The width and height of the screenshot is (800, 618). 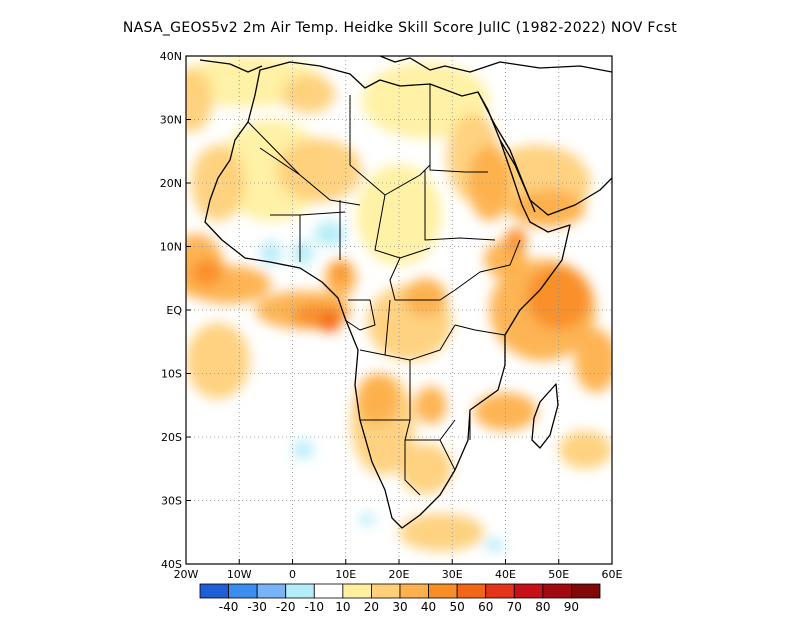 What do you see at coordinates (186, 574) in the screenshot?
I see `lon-tick-label: 20W` at bounding box center [186, 574].